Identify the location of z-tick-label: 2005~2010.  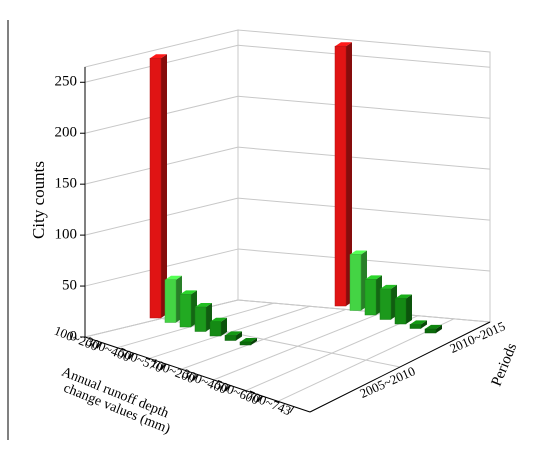
(387, 382).